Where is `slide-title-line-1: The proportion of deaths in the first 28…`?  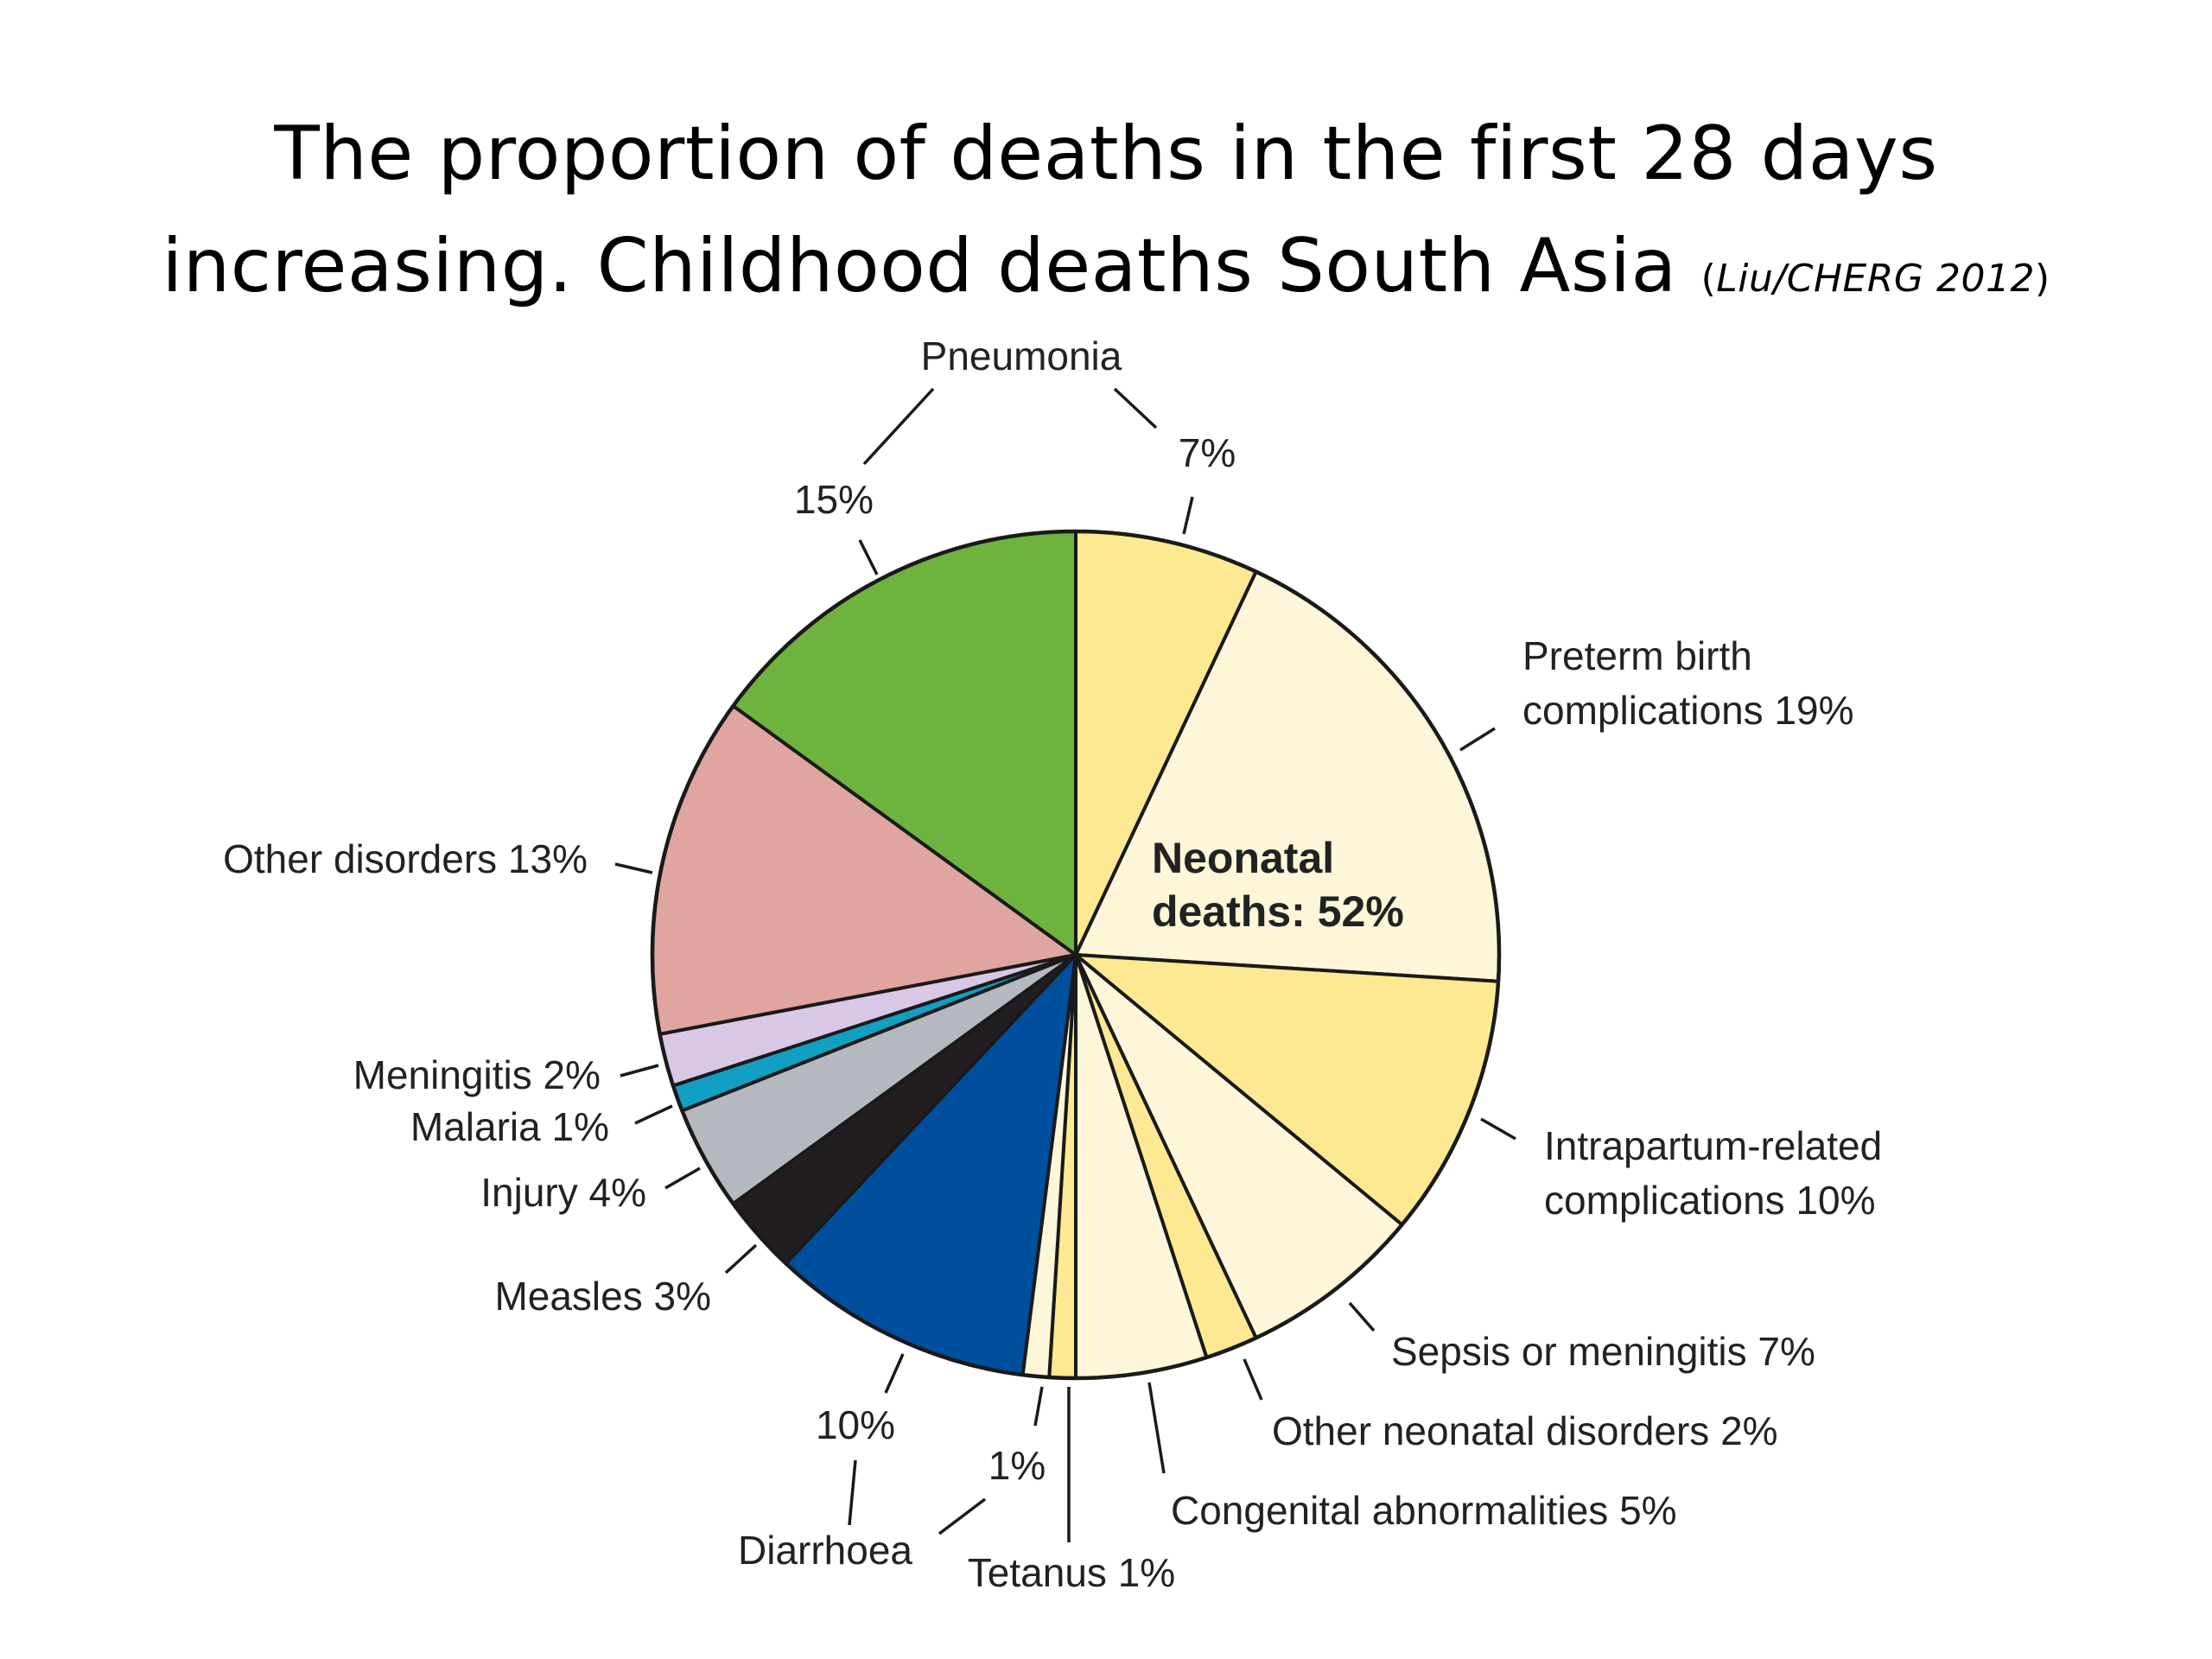
slide-title-line-1: The proportion of deaths in the first 28… is located at coordinates (1106, 154).